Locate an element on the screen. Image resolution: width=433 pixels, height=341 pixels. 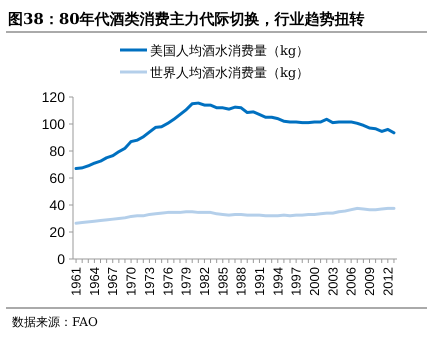
x-tick-label: 2006 is located at coordinates (351, 281).